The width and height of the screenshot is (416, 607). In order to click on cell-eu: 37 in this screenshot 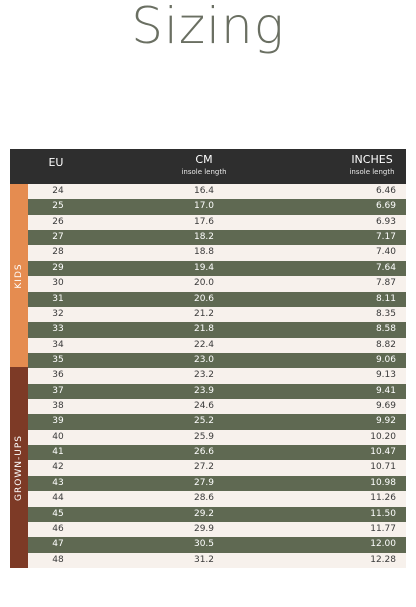, I will do `click(58, 390)`.